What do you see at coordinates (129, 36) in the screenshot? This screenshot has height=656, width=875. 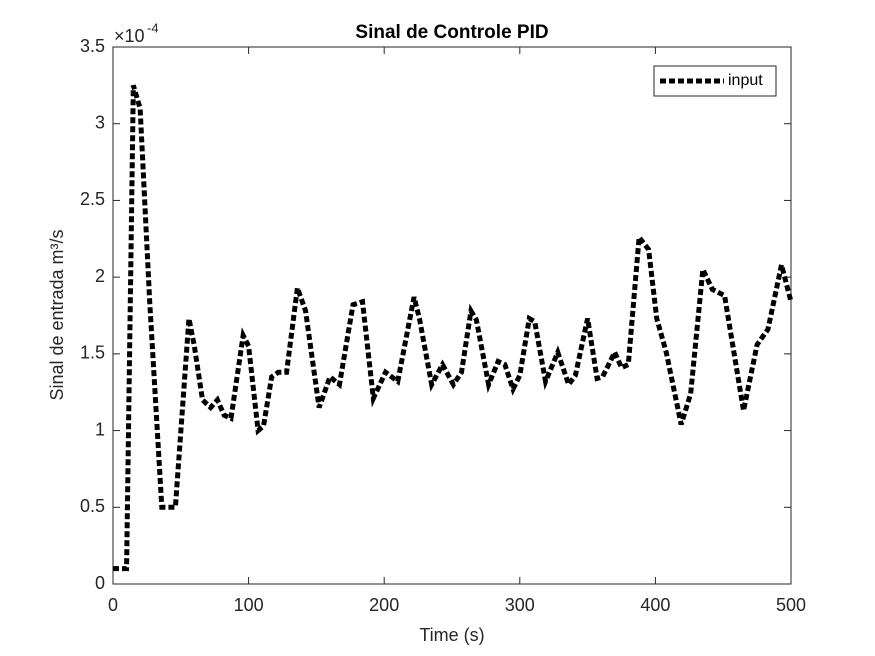 I see `y-multiplier: ×10` at bounding box center [129, 36].